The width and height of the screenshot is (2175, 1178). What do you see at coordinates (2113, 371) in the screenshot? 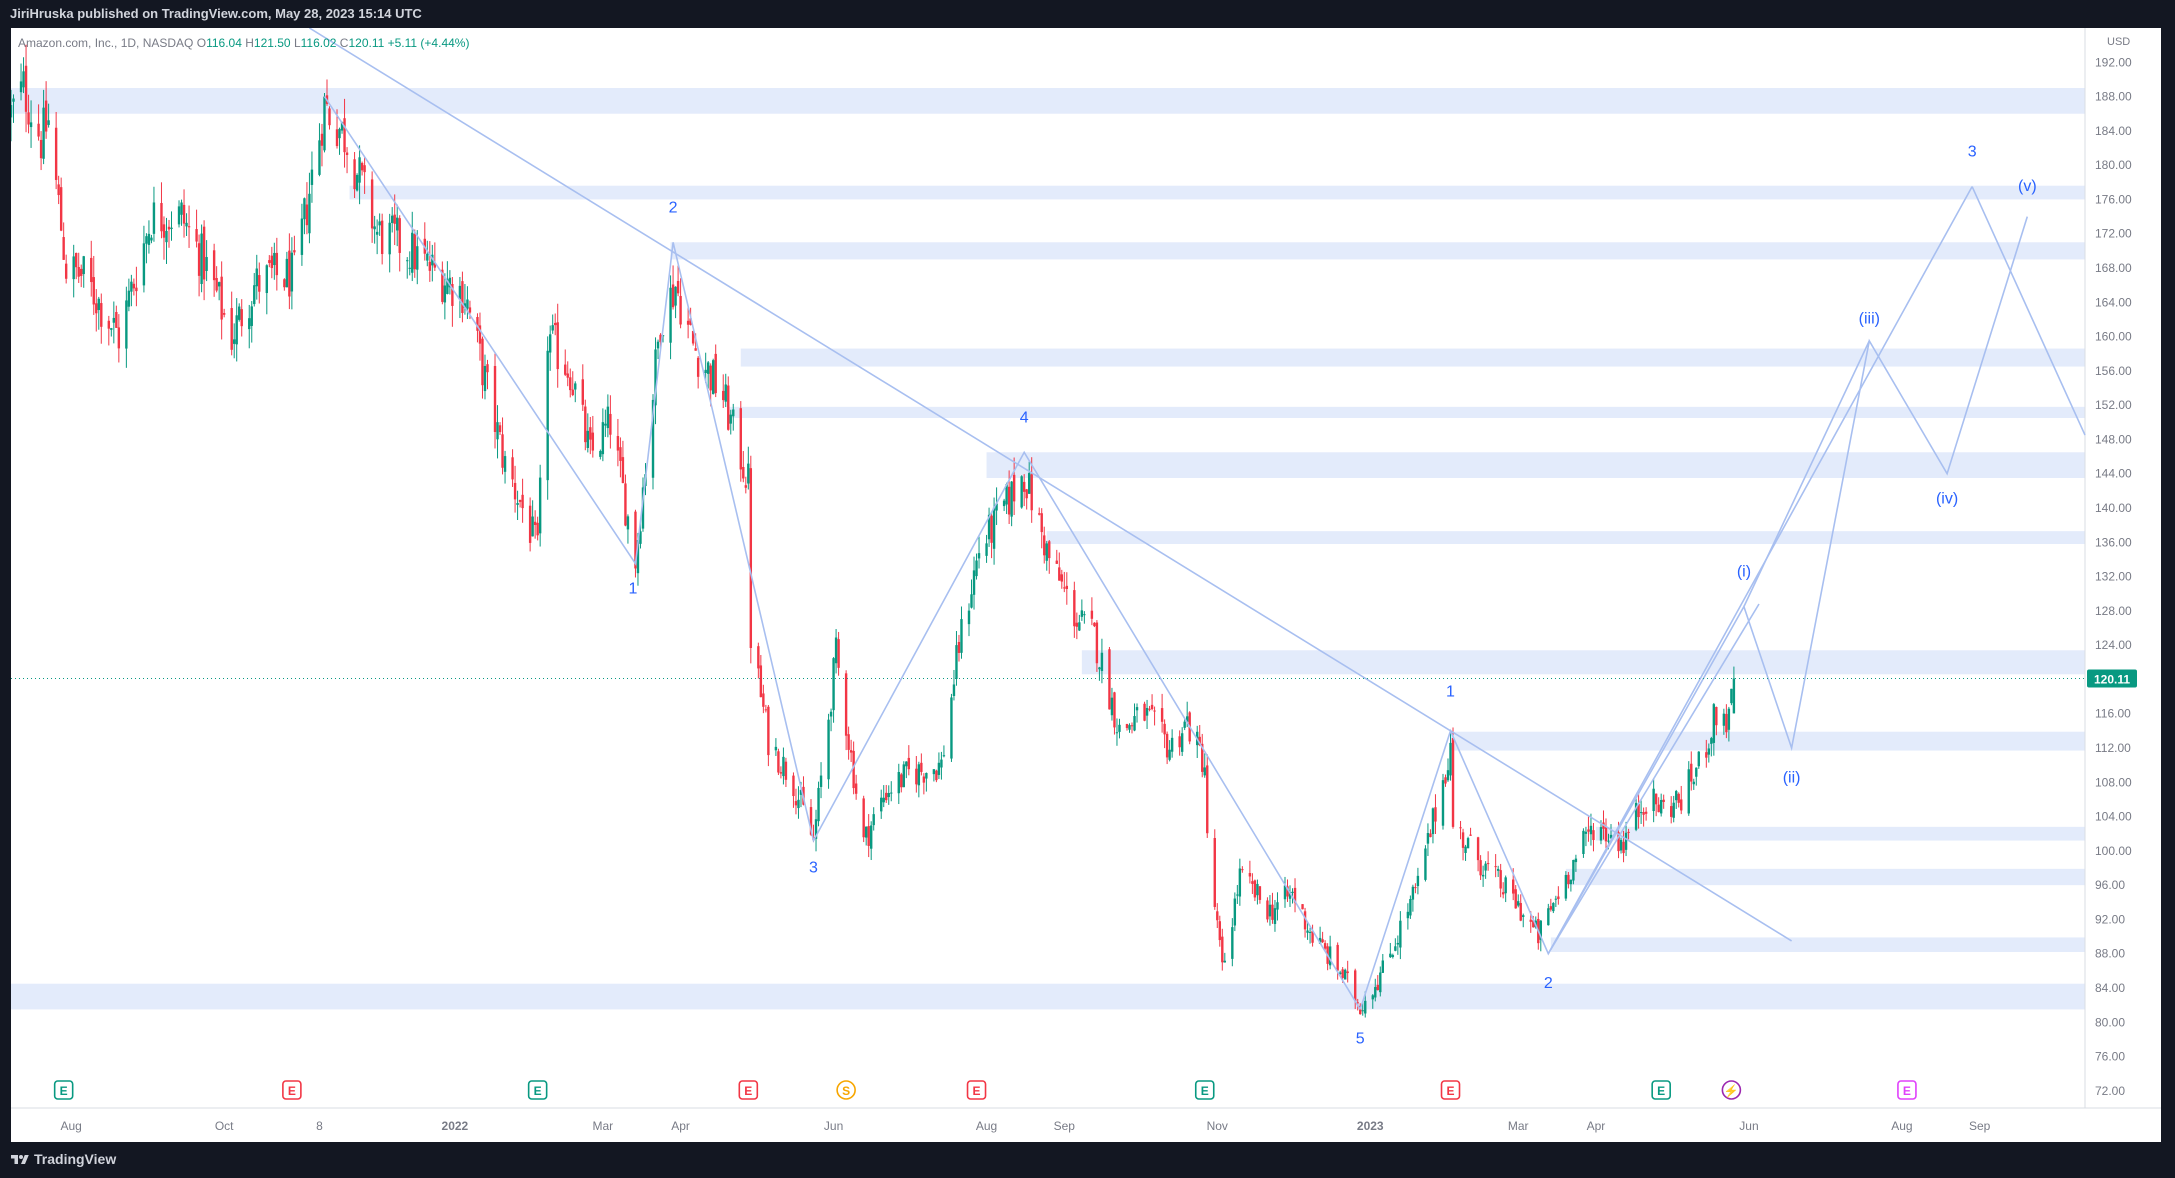
I see `y-tick-label-21: 156.00` at bounding box center [2113, 371].